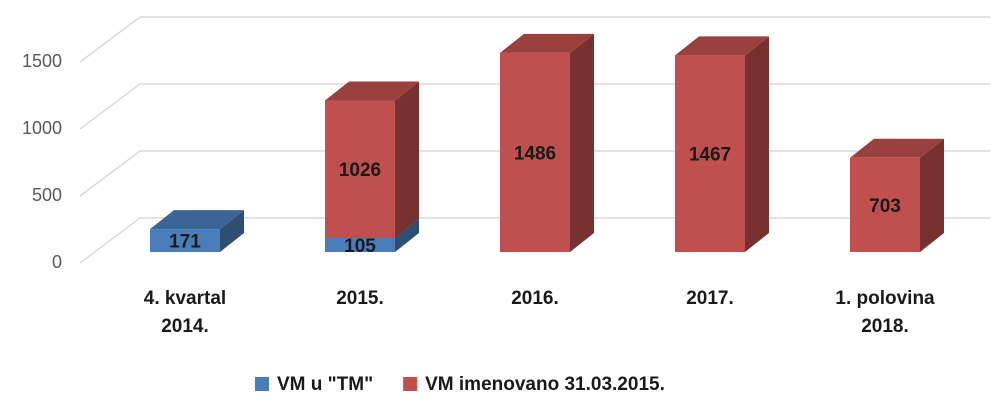 This screenshot has height=406, width=1003. I want to click on data-label: 1467, so click(710, 155).